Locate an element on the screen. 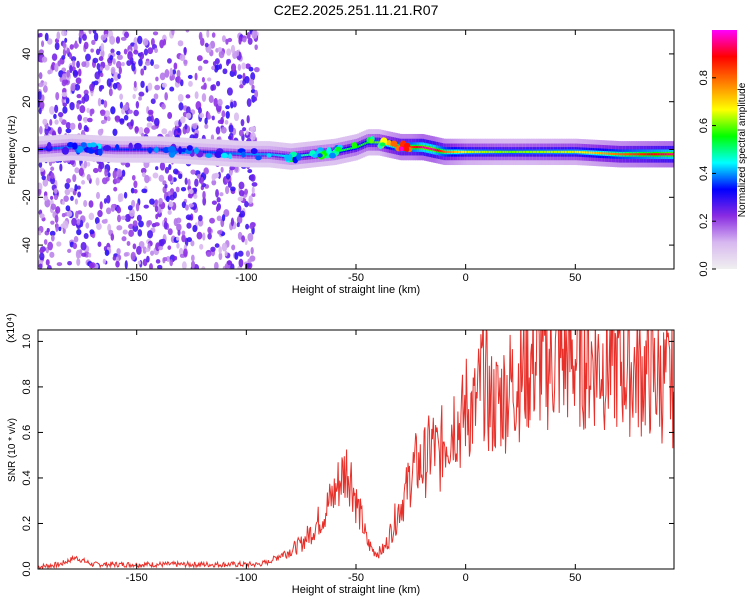  colorbar-label: Normalized spectral amplitude is located at coordinates (742, 149).